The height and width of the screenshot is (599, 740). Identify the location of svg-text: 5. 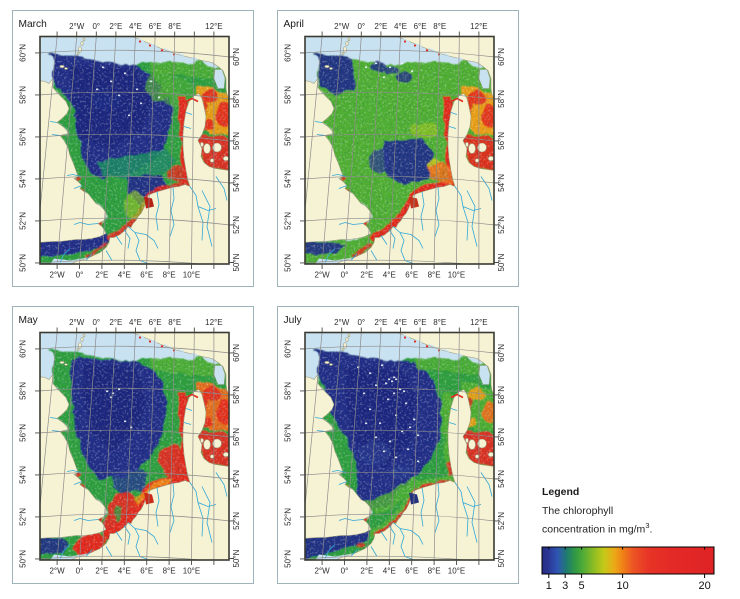
(582, 586).